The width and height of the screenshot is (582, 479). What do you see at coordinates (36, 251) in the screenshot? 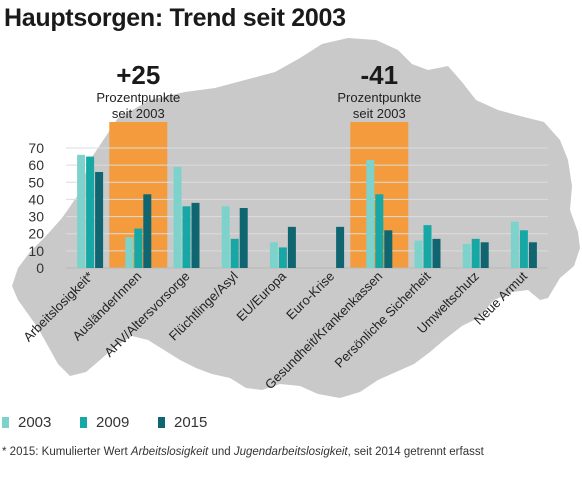
I see `y-tick-label: 10` at bounding box center [36, 251].